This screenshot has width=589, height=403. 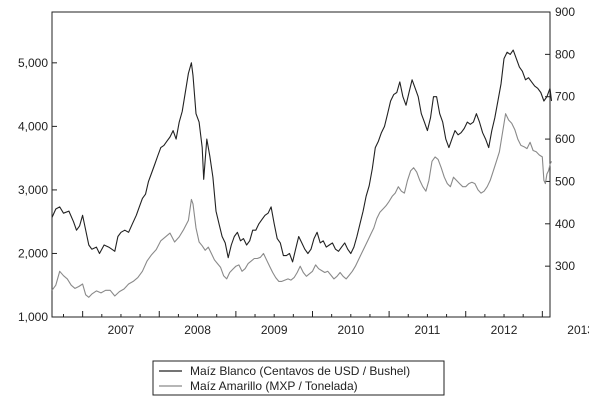 I want to click on legend-label-maiz-amarillo: Maíz Amarillo (MXP / Tonelada), so click(x=274, y=386).